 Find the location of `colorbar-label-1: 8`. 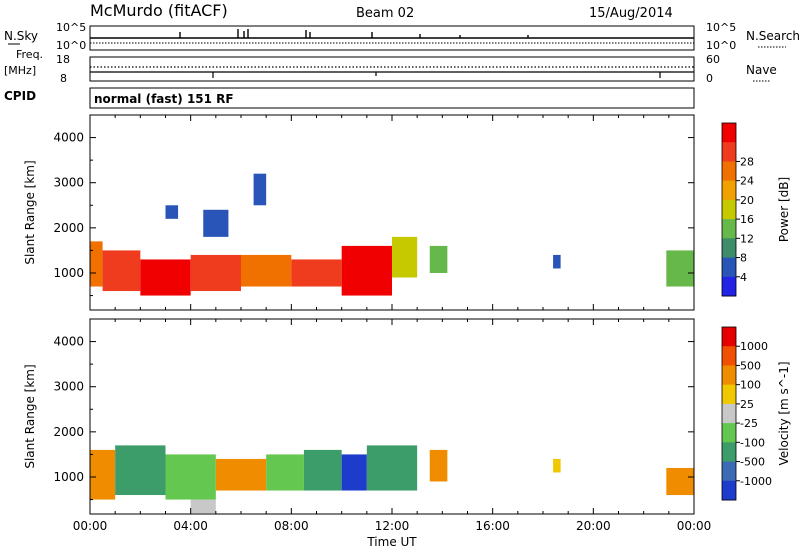

colorbar-label-1: 8 is located at coordinates (743, 258).